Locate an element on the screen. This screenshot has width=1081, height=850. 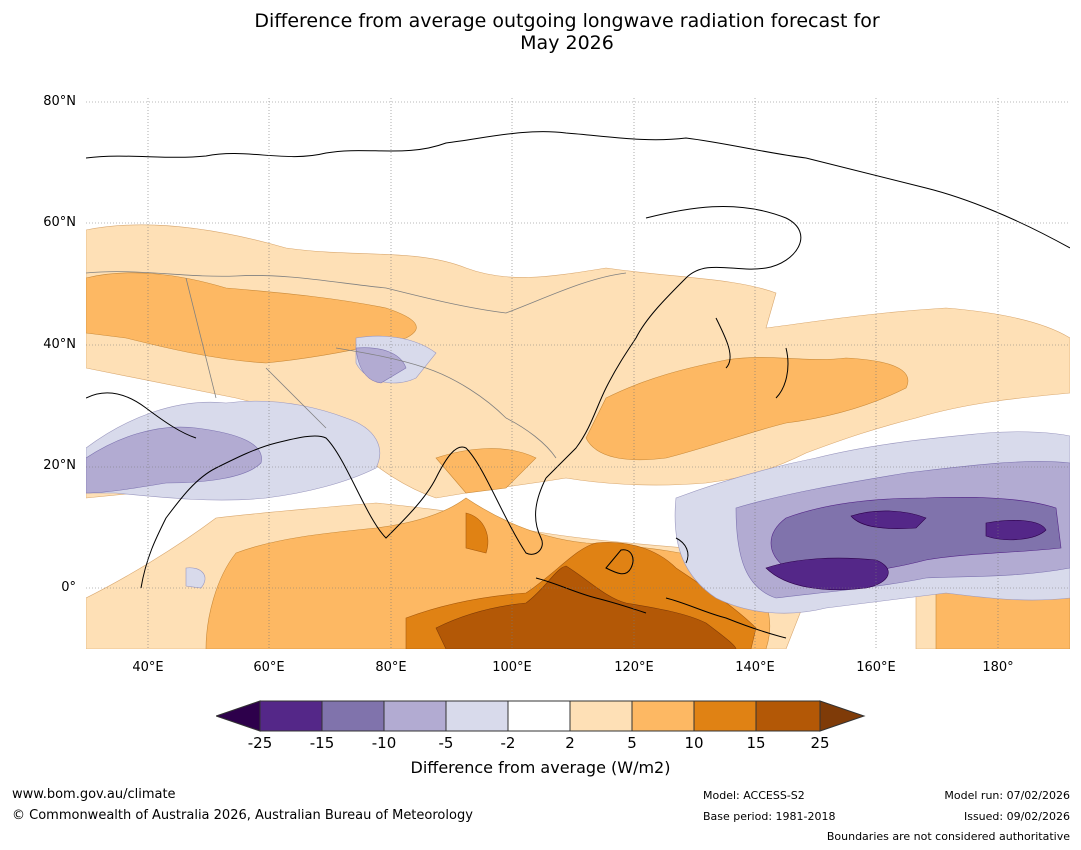
lat-label-40n: 40°N is located at coordinates (59, 344).